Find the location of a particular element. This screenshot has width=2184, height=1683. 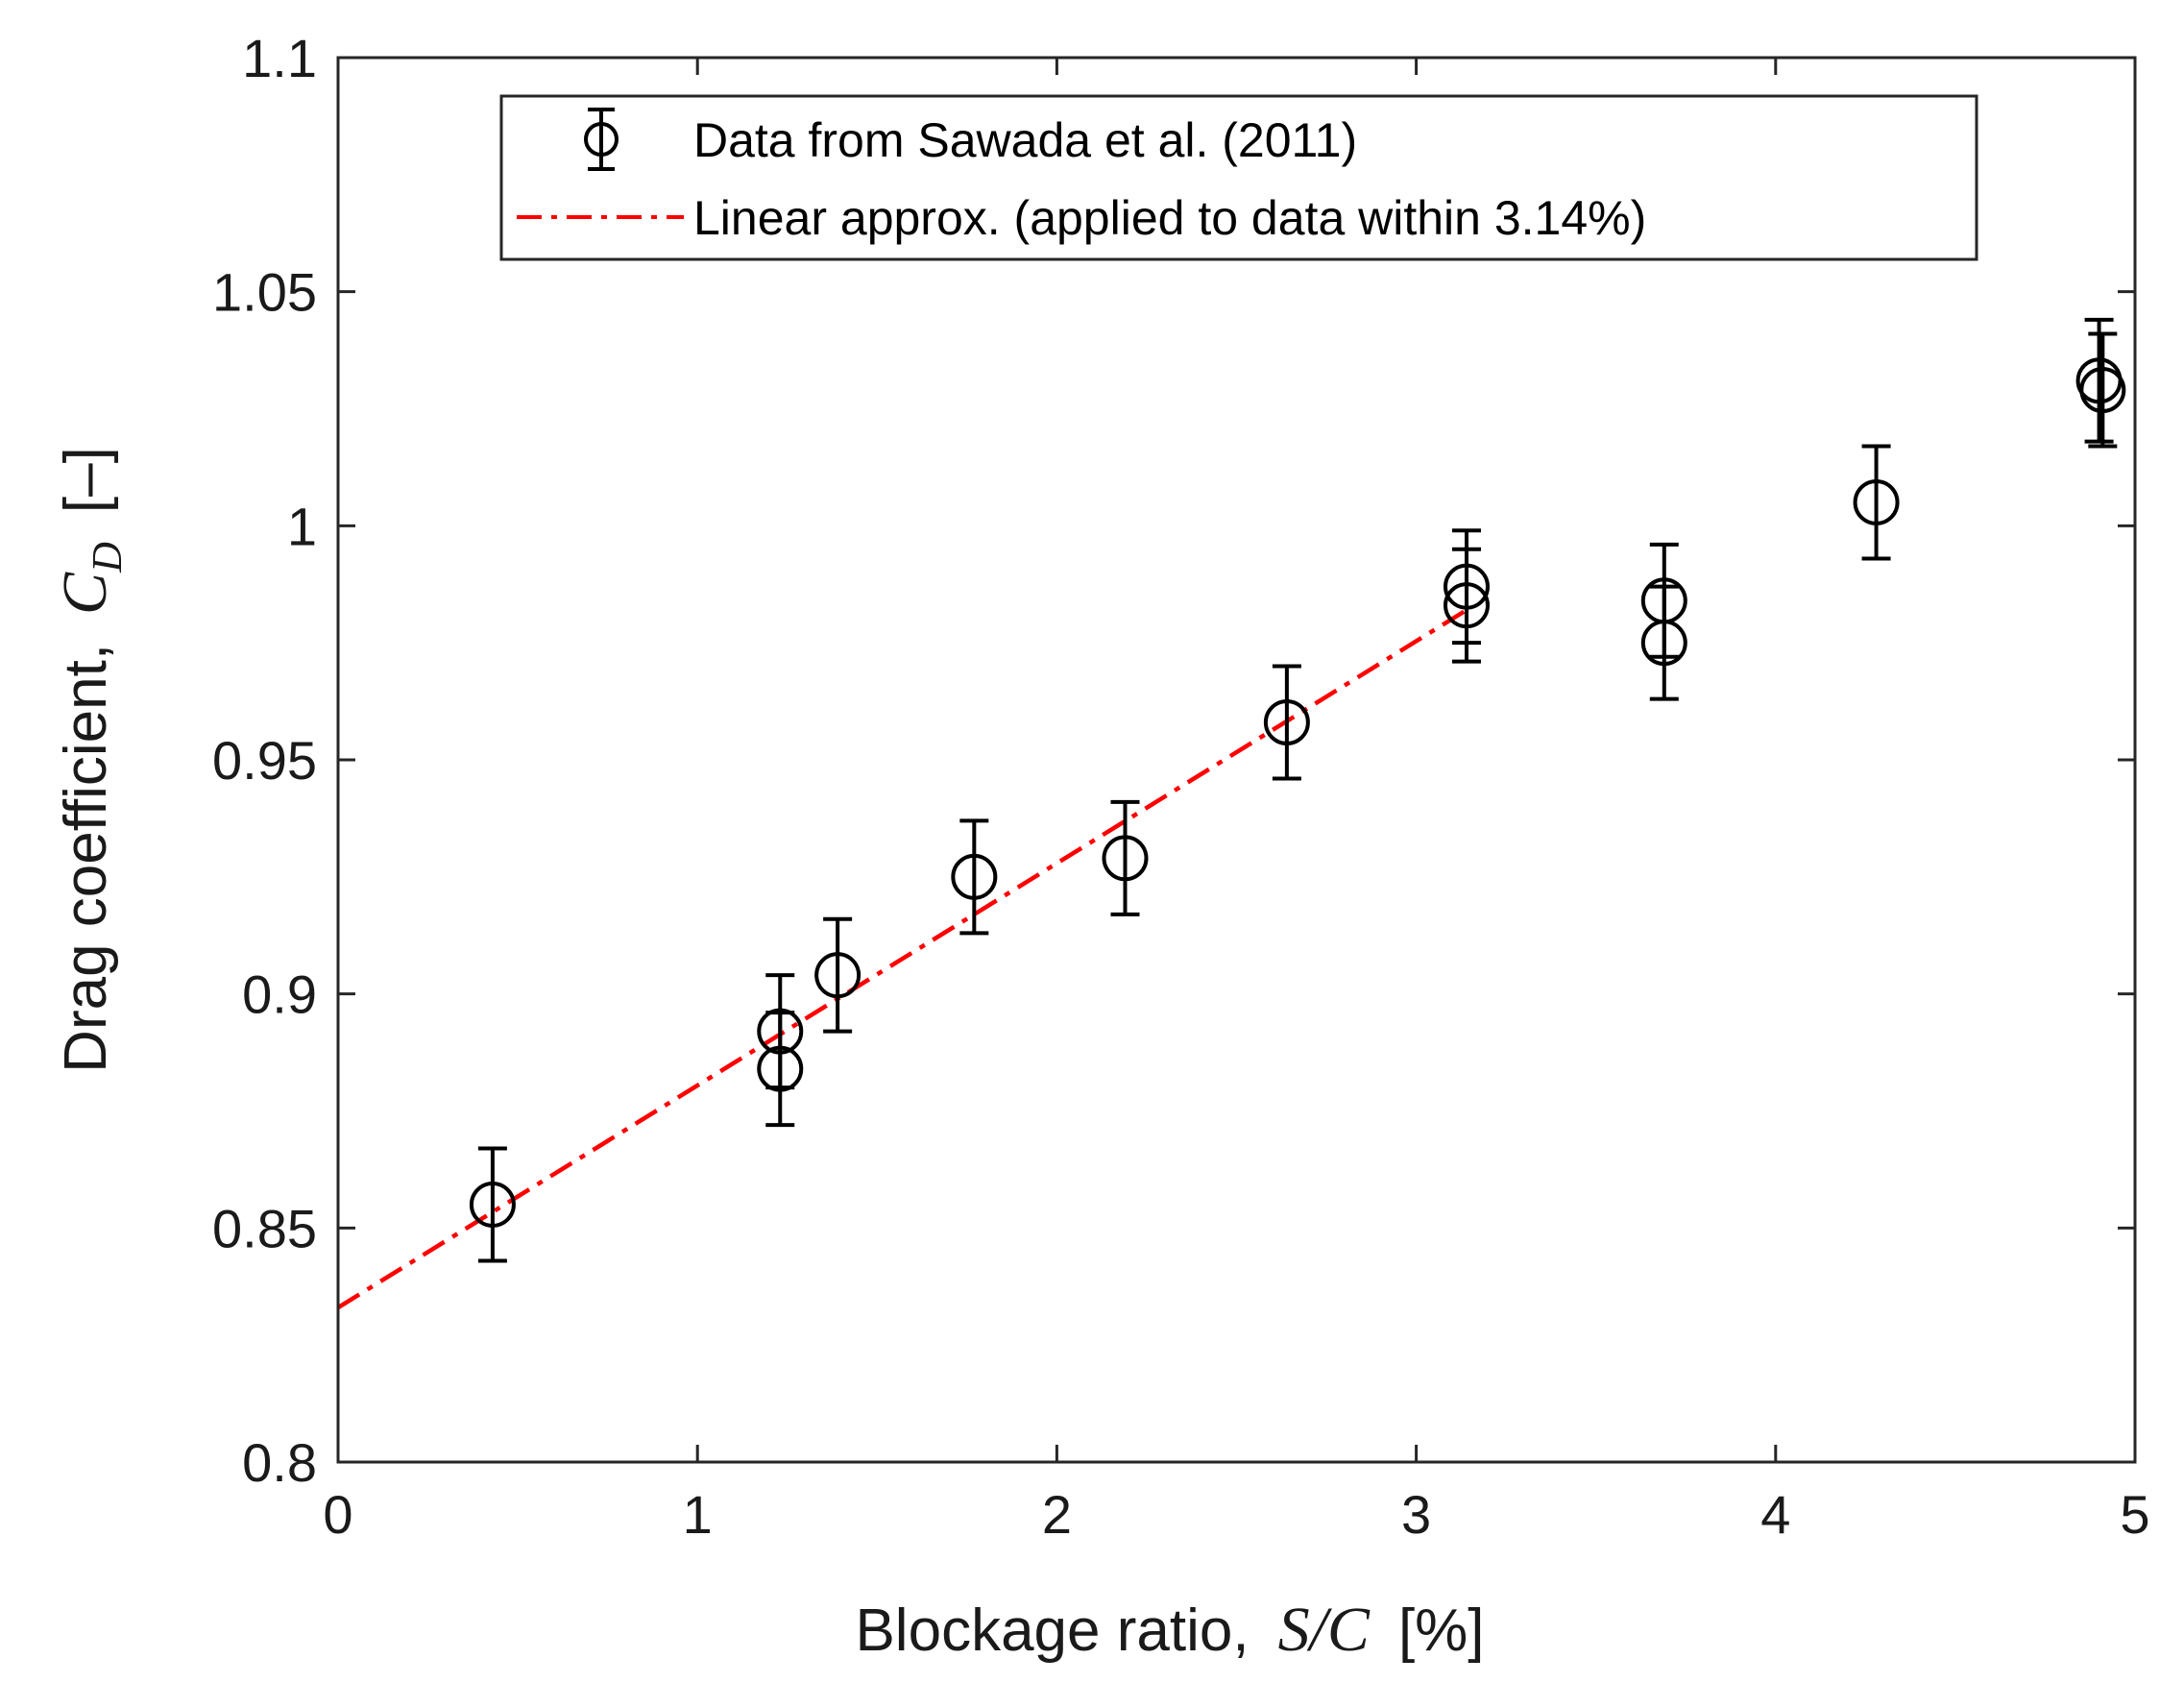

x-axis-variable: S/C is located at coordinates (1325, 1630).